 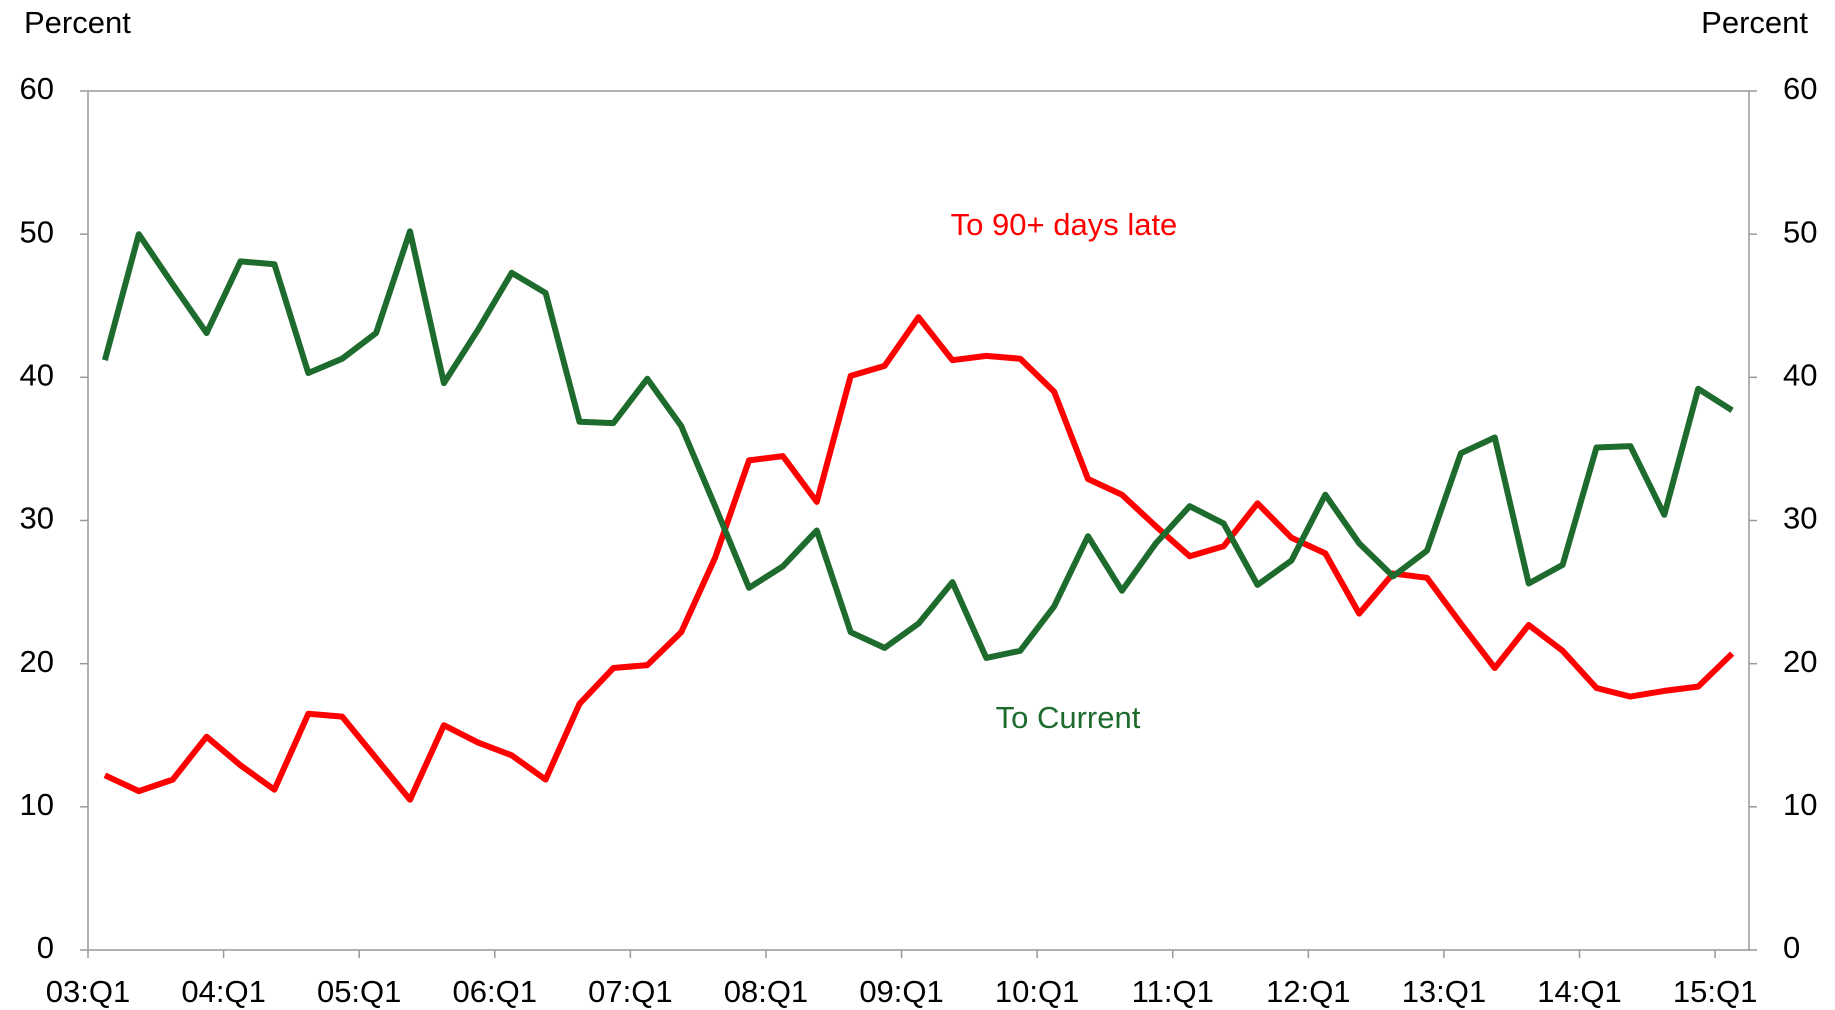 I want to click on series-label: To 90+ days late, so click(x=1064, y=224).